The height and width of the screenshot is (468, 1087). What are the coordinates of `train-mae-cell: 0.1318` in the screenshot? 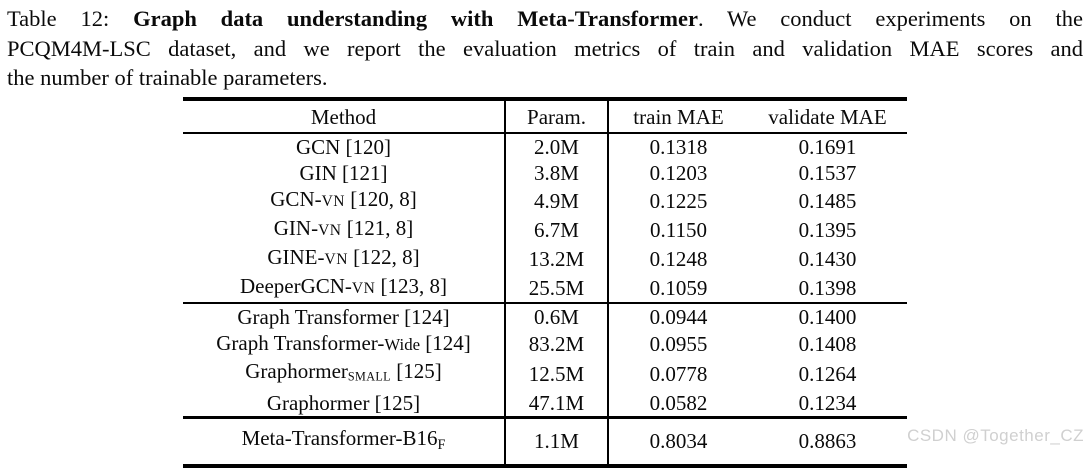 It's located at (678, 147).